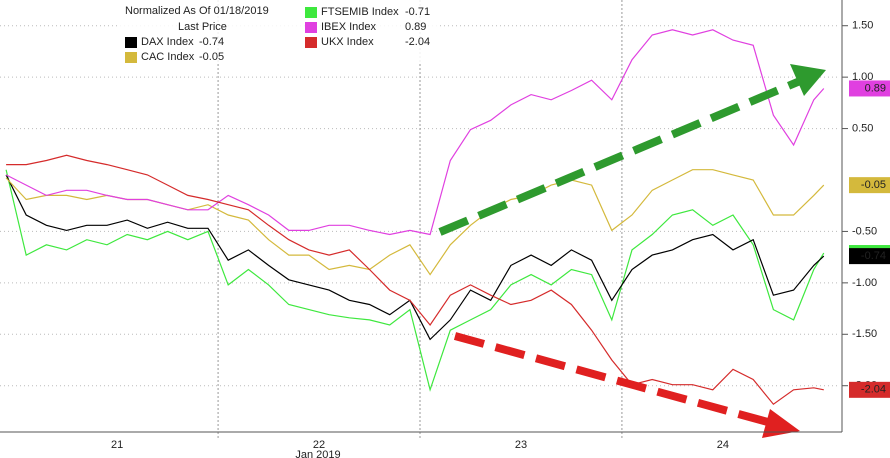 This screenshot has height=458, width=890. Describe the element at coordinates (117, 445) in the screenshot. I see `x-tick-label: 21` at that location.